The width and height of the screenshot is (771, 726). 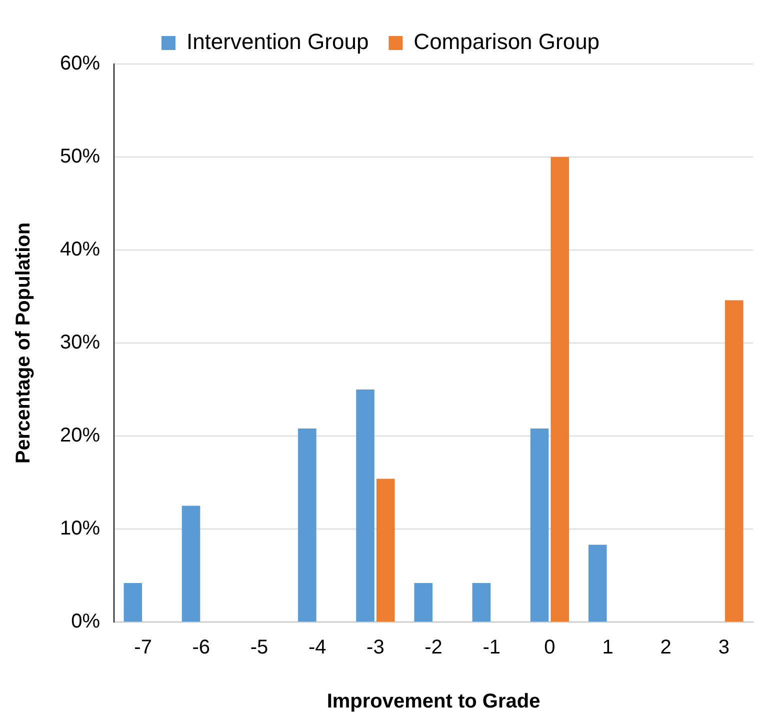 I want to click on x-tick-label: -5, so click(x=259, y=647).